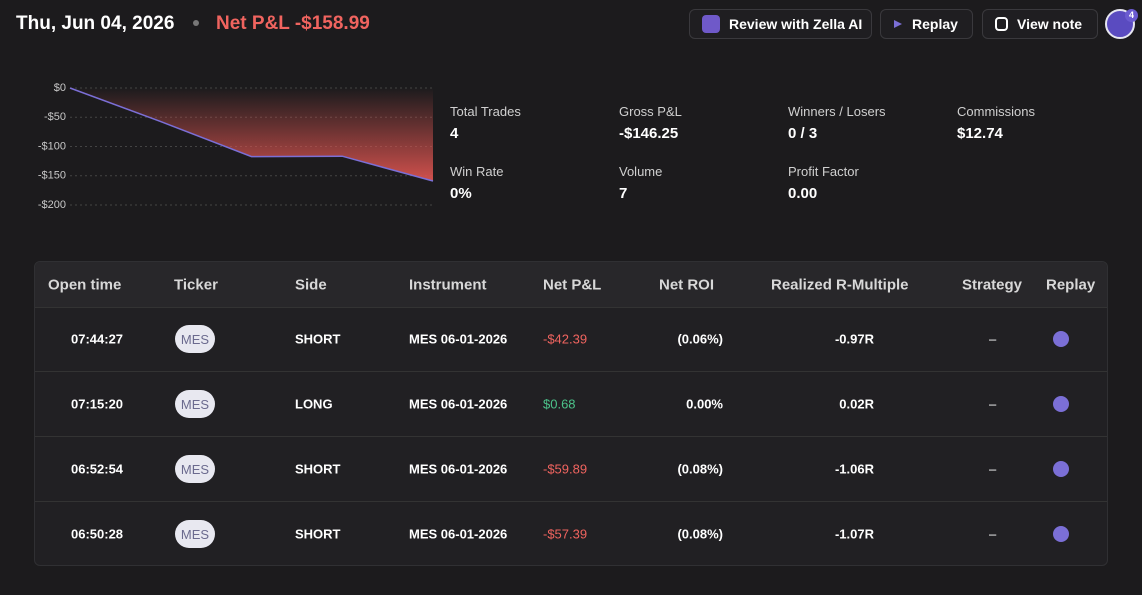  Describe the element at coordinates (856, 404) in the screenshot. I see `r-multiple: 0.02R` at that location.